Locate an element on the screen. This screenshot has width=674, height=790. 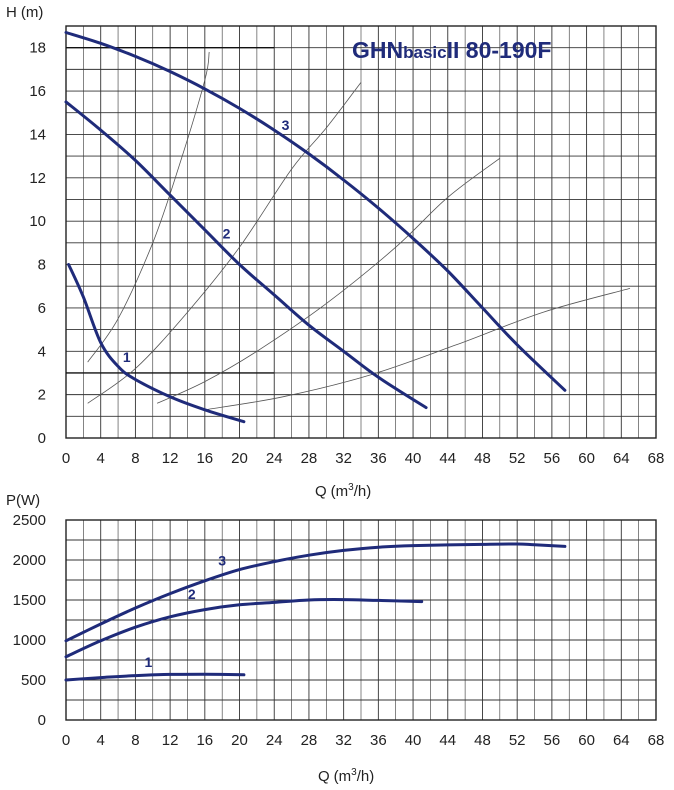
power-y-tick-label: 500 is located at coordinates (33, 680).